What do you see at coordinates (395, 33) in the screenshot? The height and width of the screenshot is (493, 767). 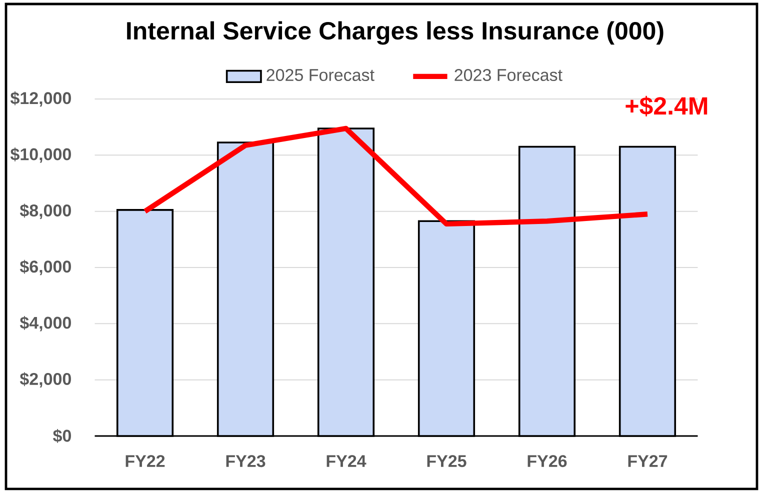 I see `chart-title: Internal Service Charges less Insurance (000)` at bounding box center [395, 33].